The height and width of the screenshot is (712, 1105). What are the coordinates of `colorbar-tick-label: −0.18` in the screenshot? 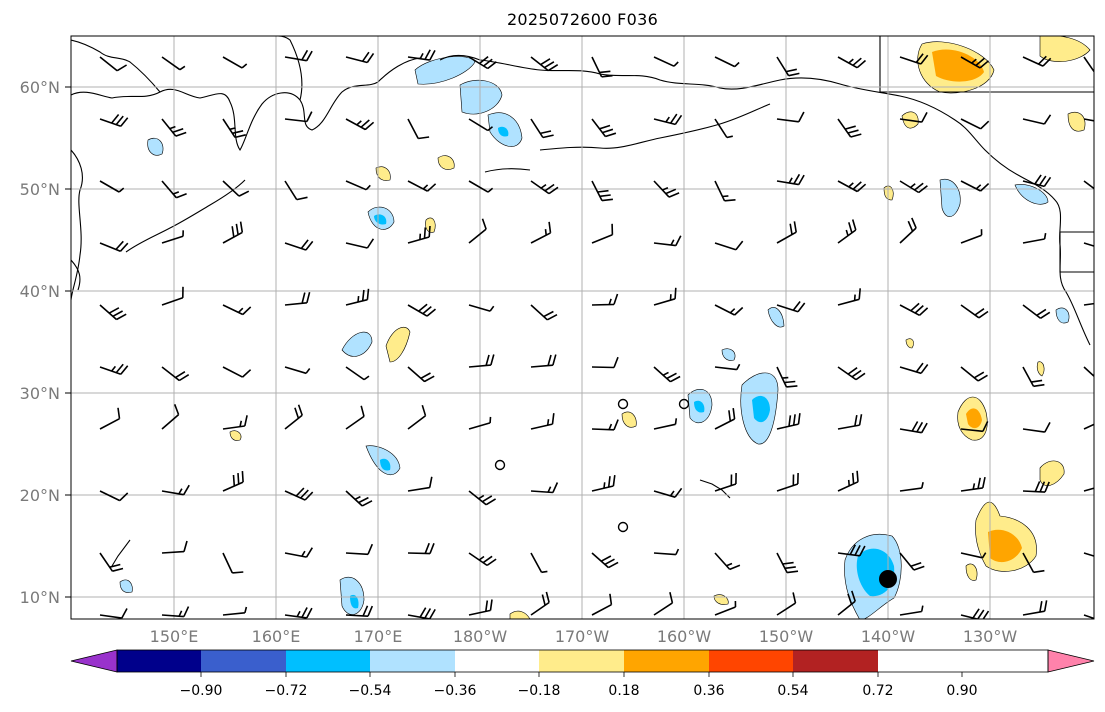 It's located at (539, 691).